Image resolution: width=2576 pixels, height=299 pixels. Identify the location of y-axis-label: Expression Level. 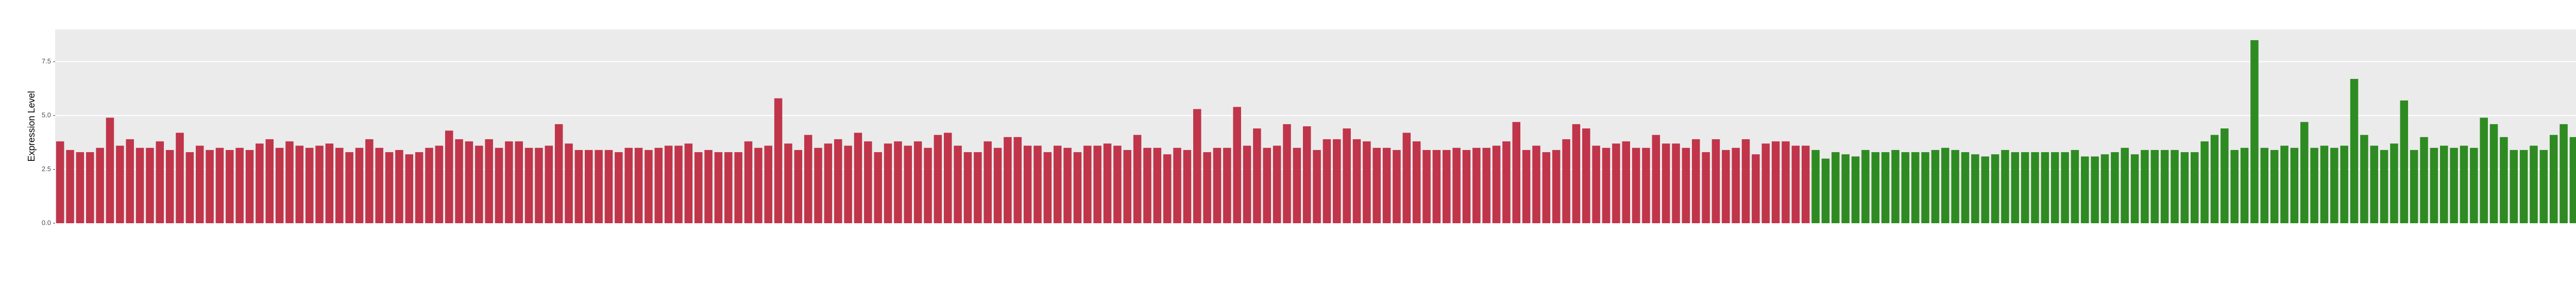
(31, 126).